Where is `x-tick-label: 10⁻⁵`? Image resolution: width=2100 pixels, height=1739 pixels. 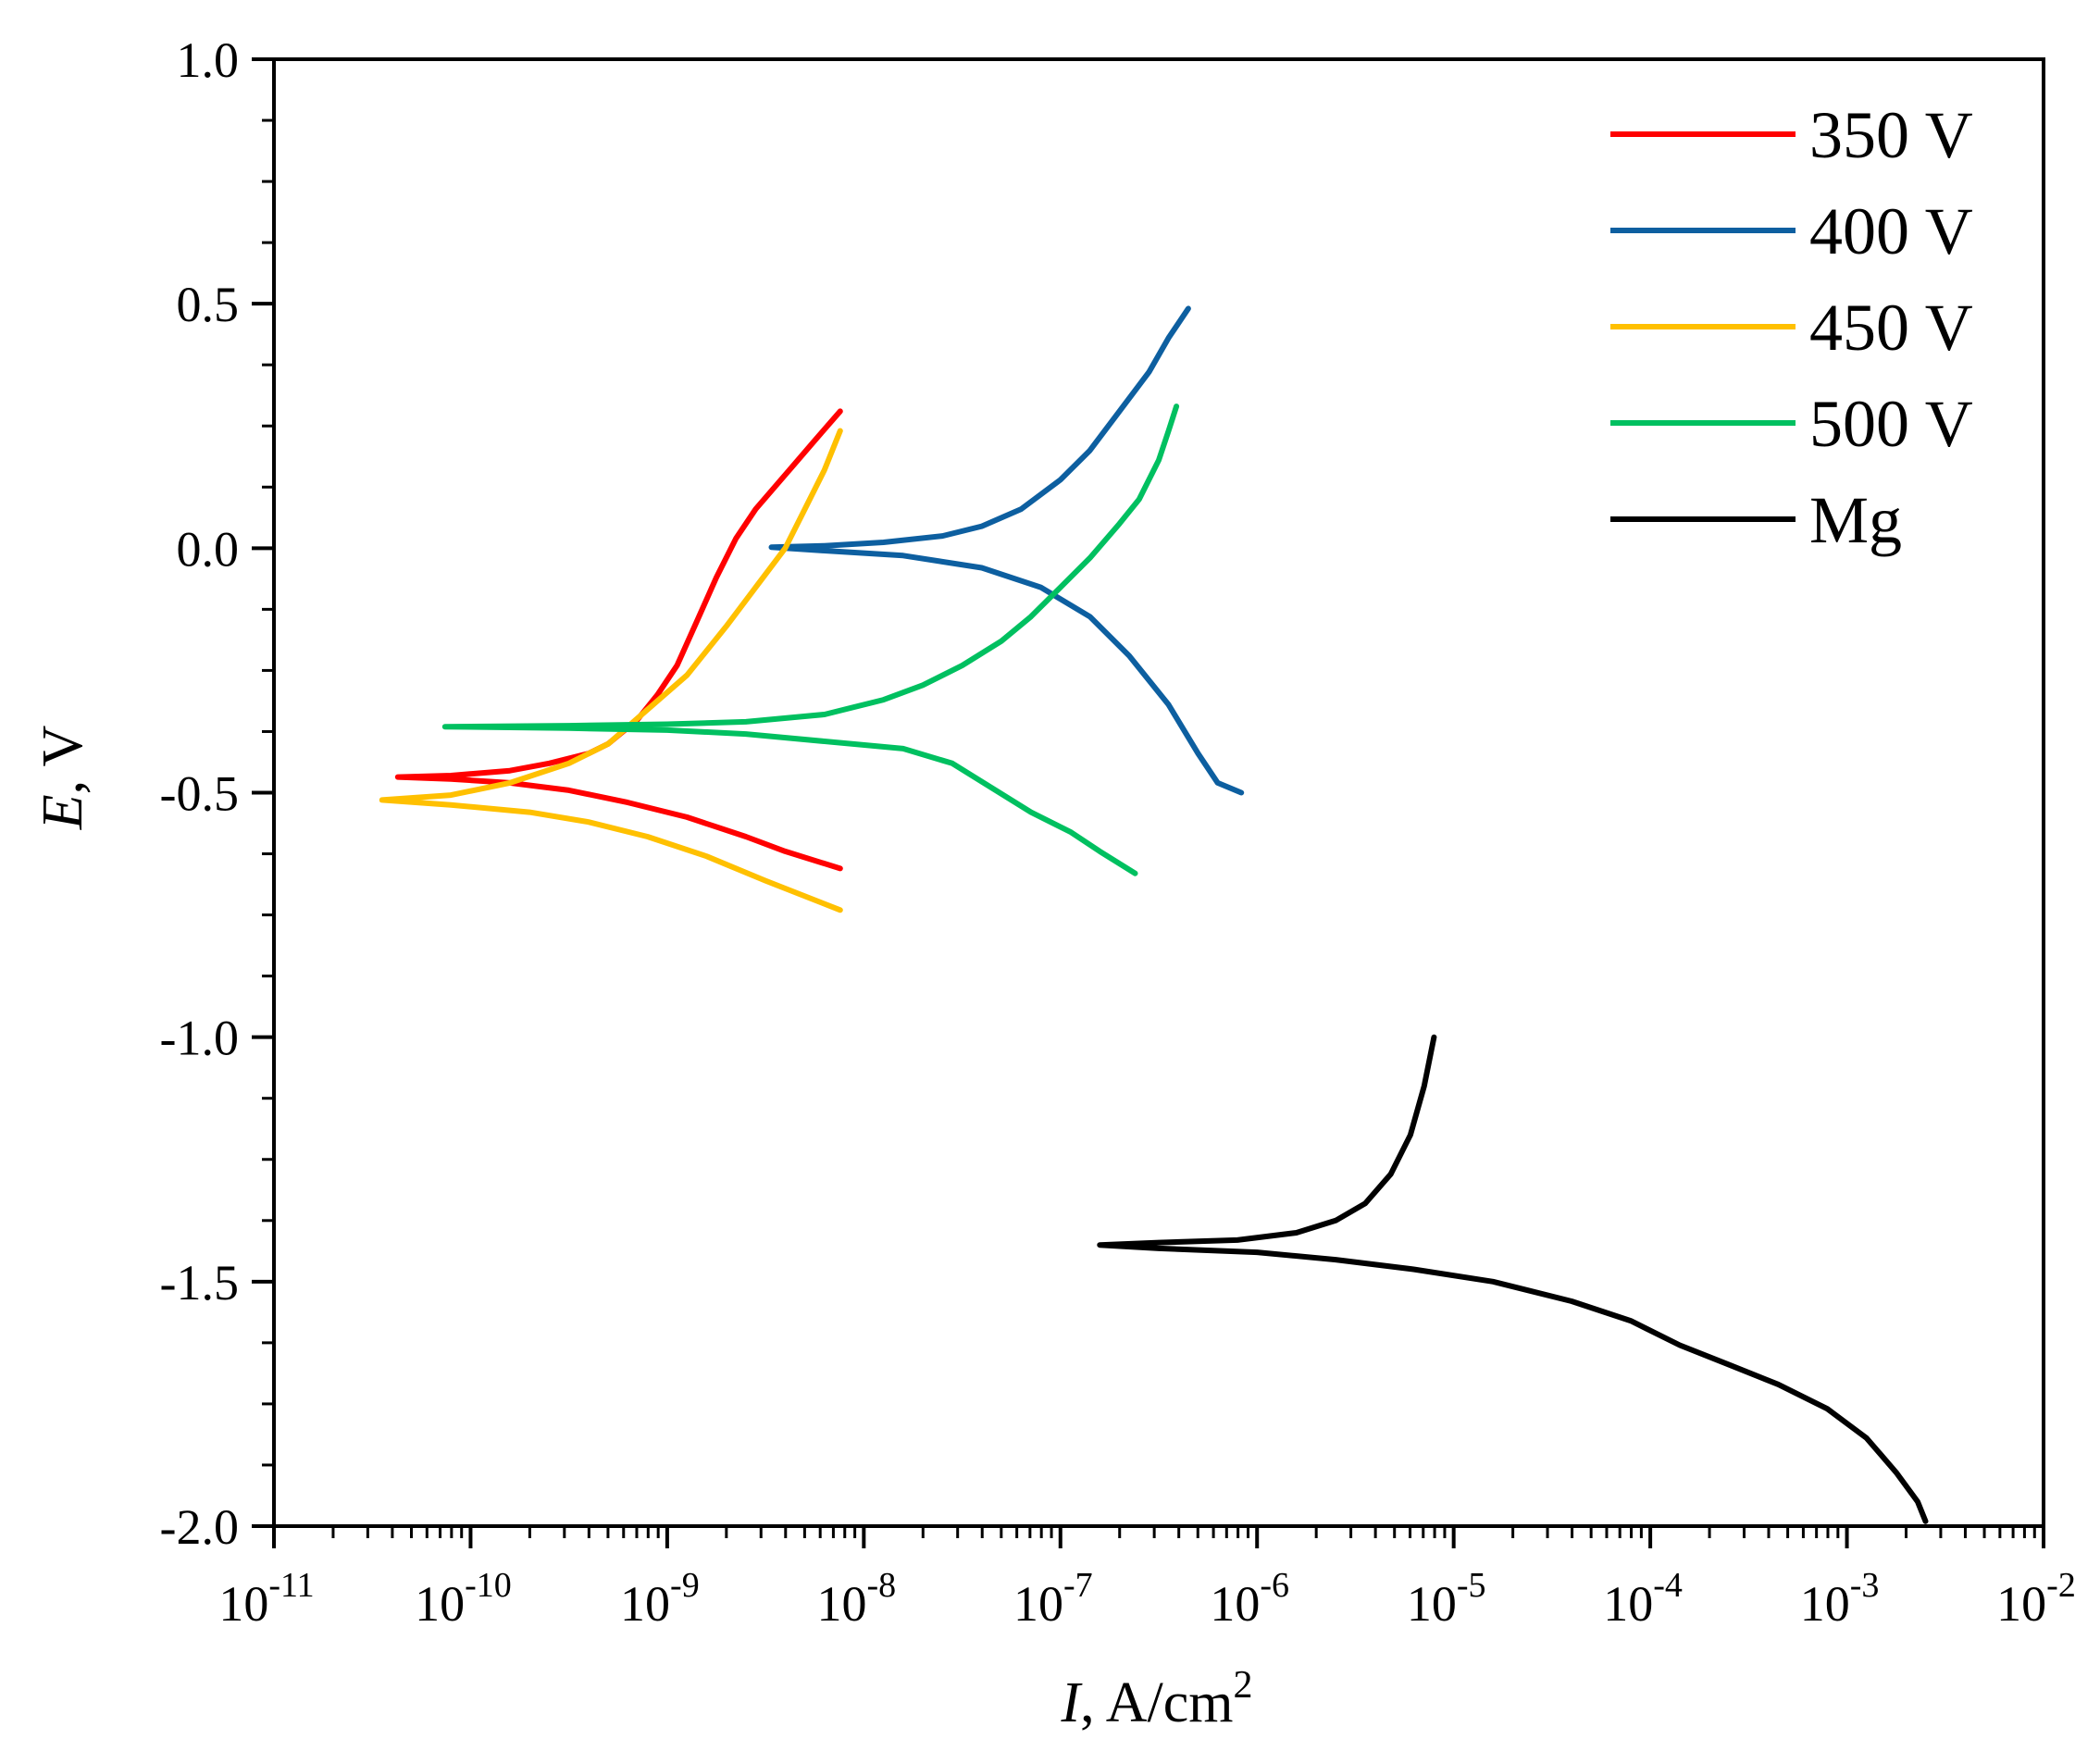 x-tick-label: 10⁻⁵ is located at coordinates (1446, 1599).